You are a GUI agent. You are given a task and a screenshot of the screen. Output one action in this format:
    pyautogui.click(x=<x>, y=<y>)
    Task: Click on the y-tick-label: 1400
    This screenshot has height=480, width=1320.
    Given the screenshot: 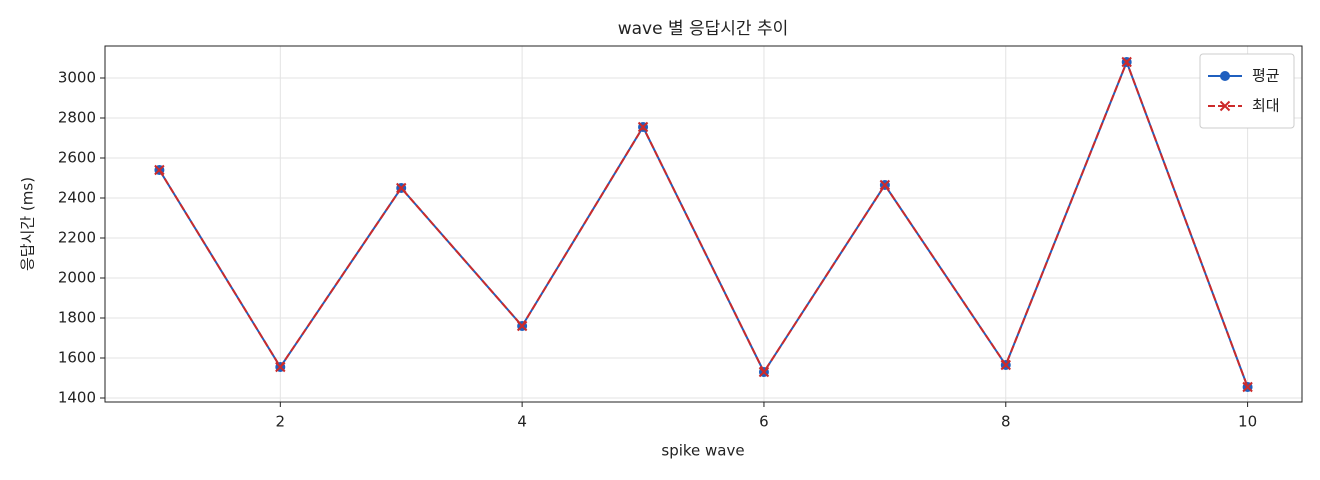 What is the action you would take?
    pyautogui.click(x=77, y=398)
    